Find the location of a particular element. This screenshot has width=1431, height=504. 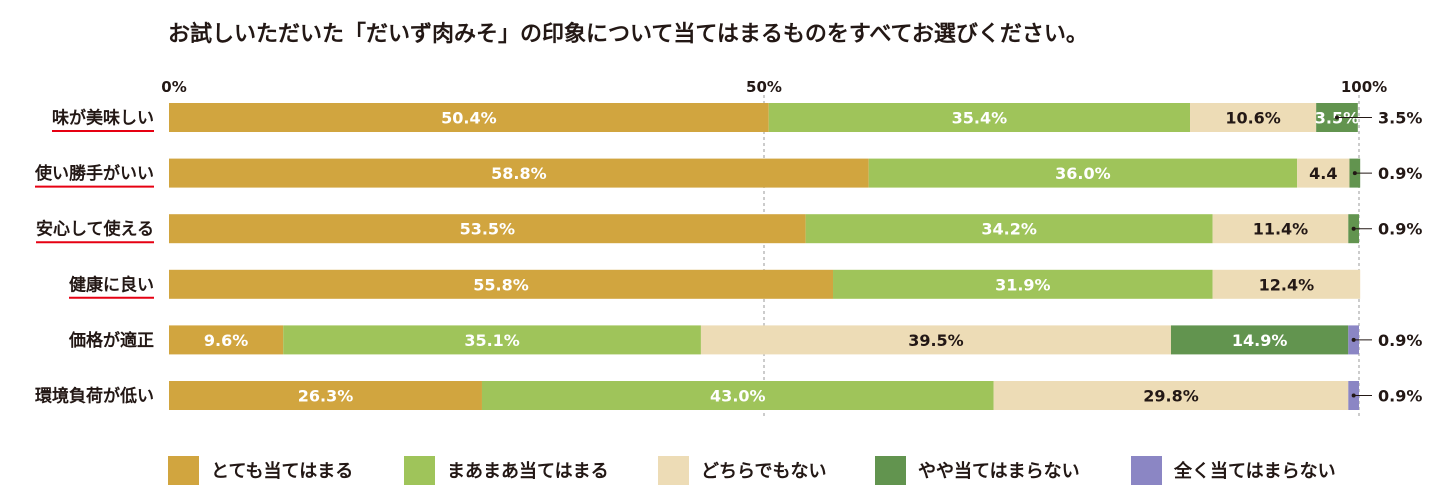

data-label: 36.0% is located at coordinates (1083, 173).